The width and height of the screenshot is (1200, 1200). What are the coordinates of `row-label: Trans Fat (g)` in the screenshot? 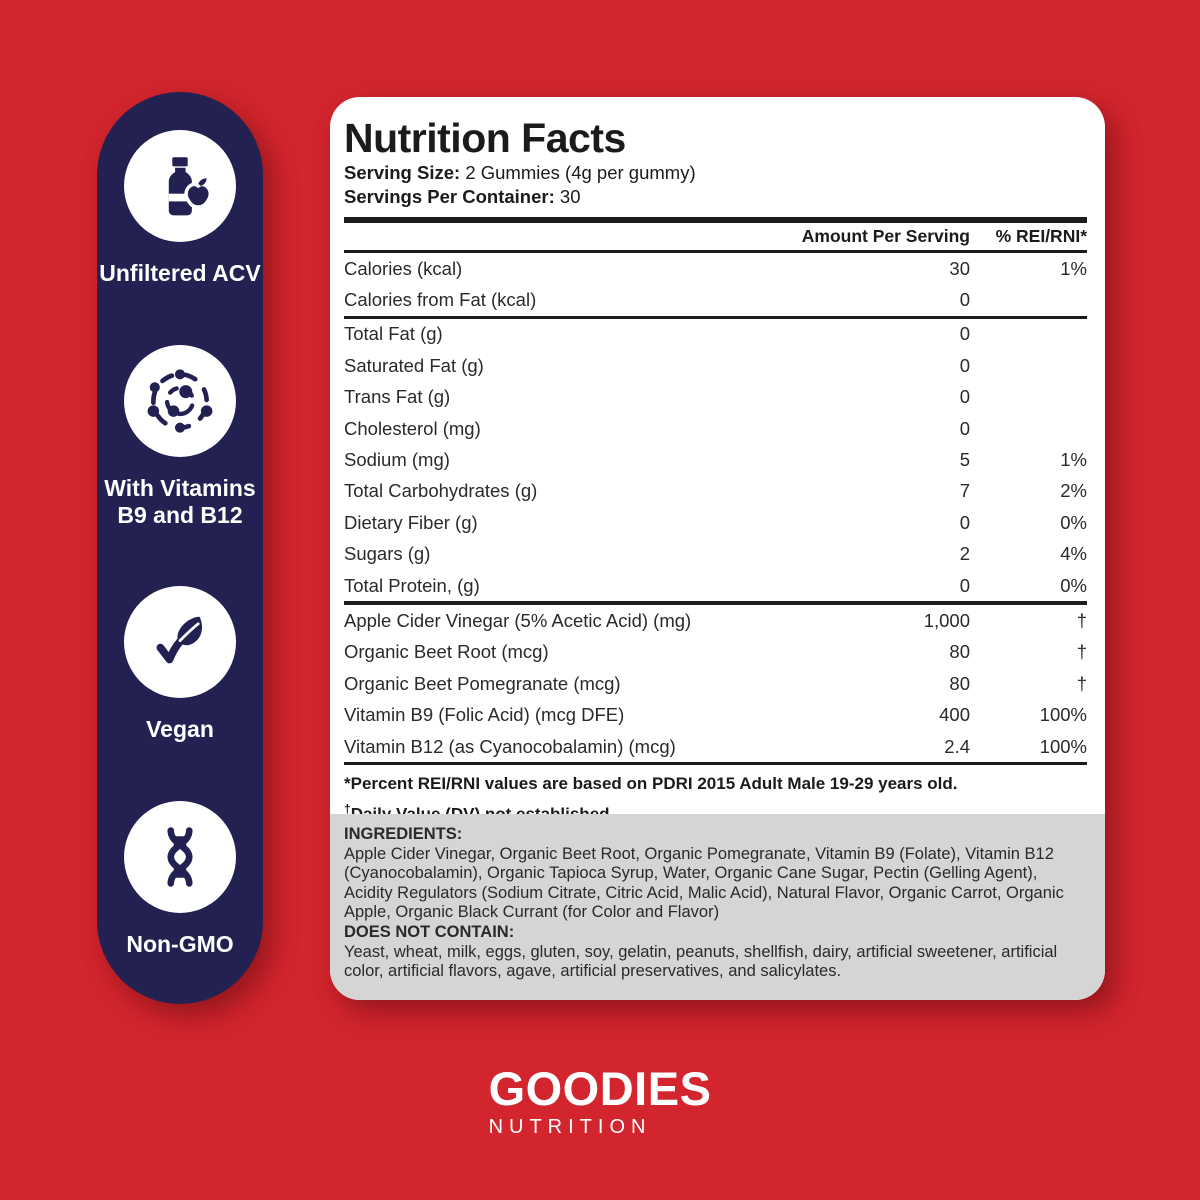 It's located at (397, 397).